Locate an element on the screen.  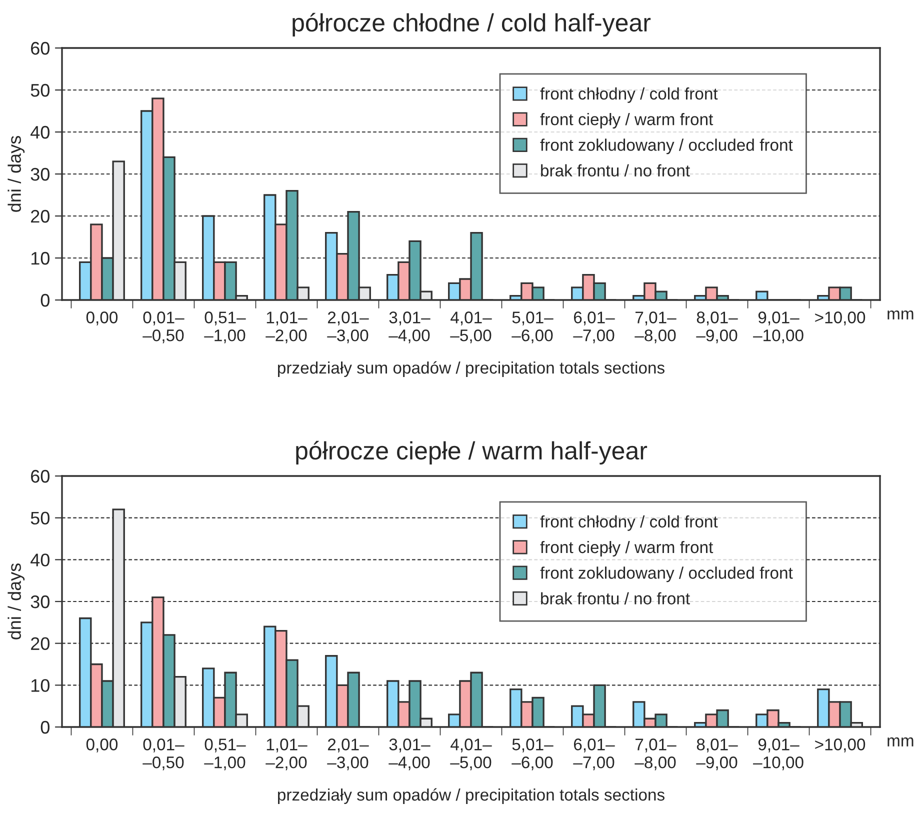
chart-title: półrocze chłodne / cold half-year is located at coordinates (471, 24).